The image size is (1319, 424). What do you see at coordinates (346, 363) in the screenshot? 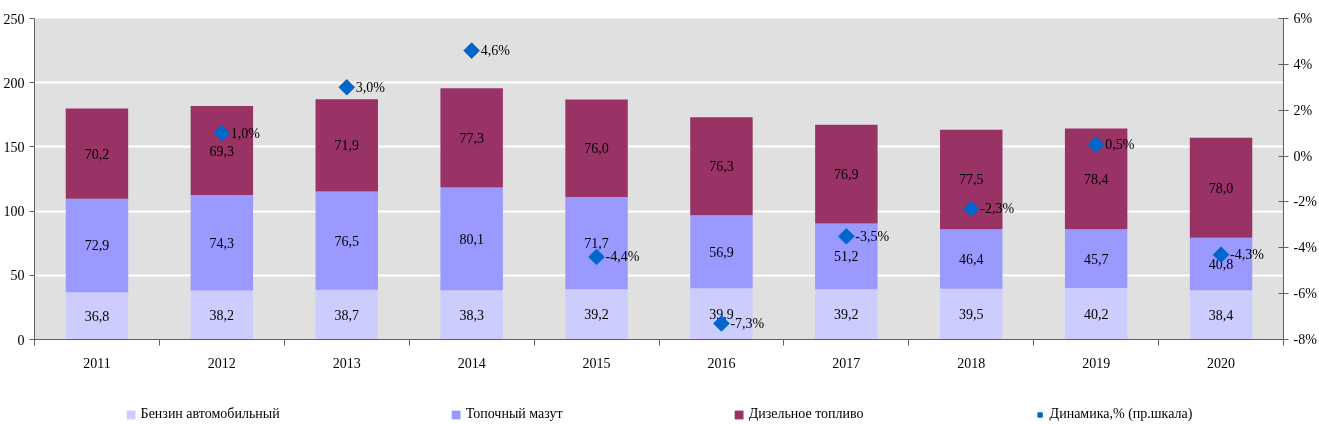
I see `x-tick-label: 2013` at bounding box center [346, 363].